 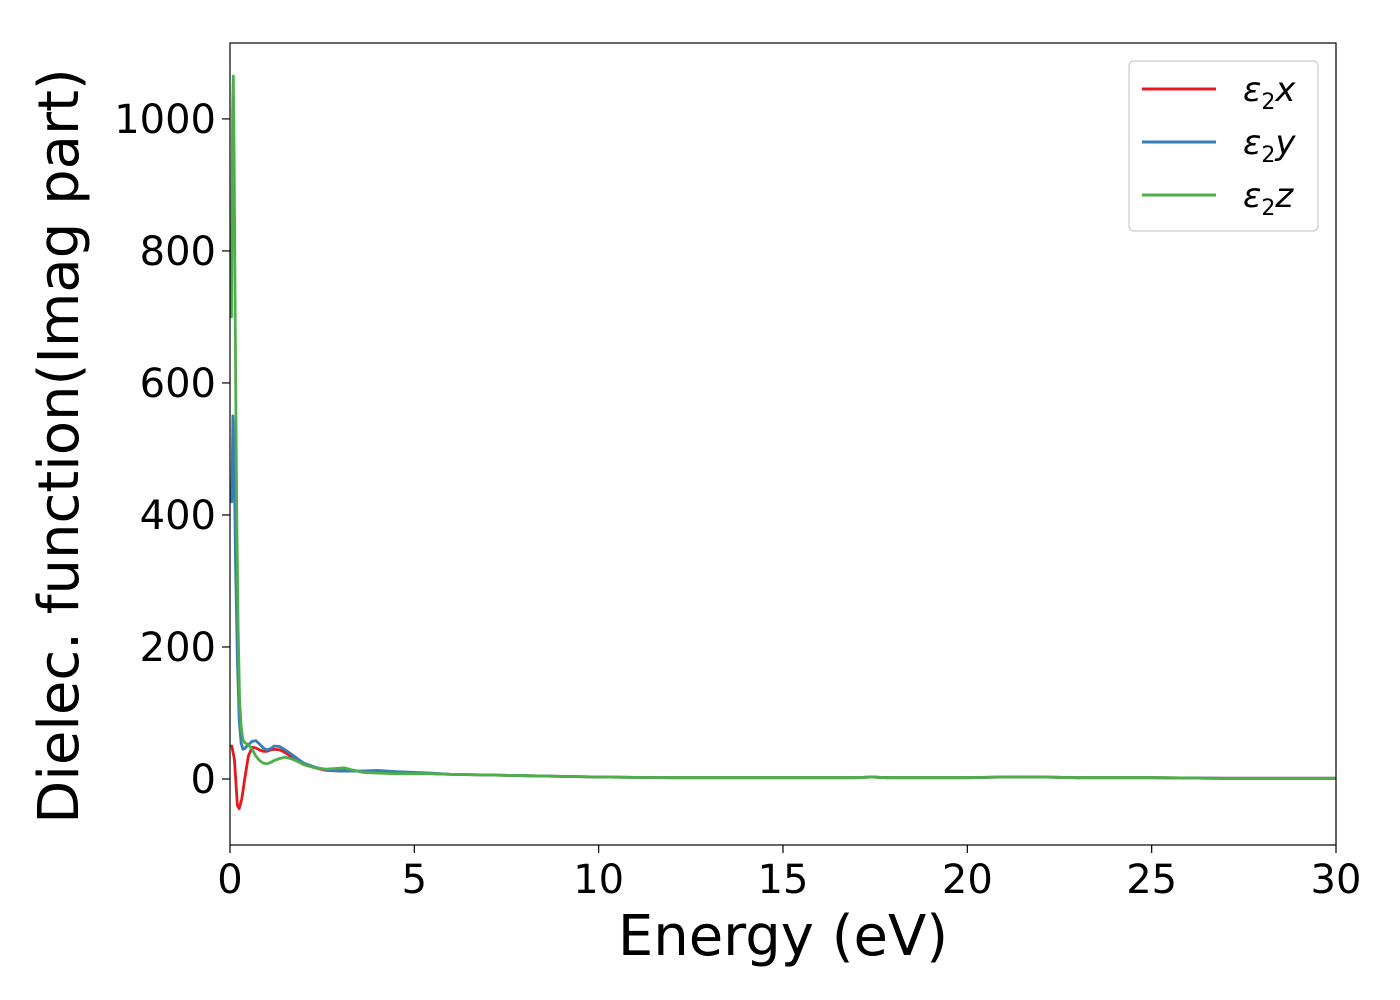 What do you see at coordinates (165, 120) in the screenshot?
I see `y-tick-label: 1000` at bounding box center [165, 120].